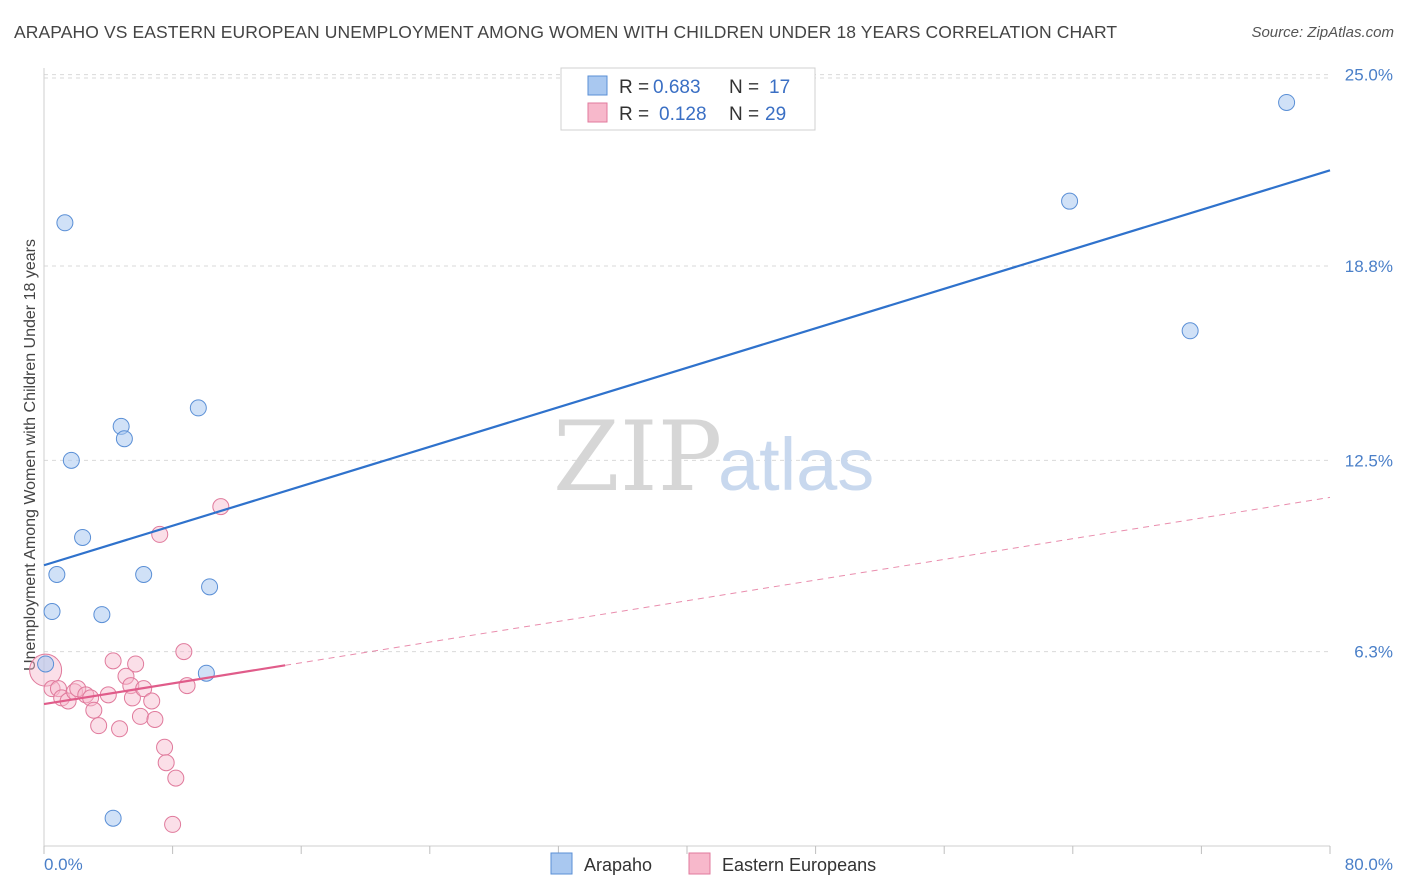  I want to click on watermark-zip: ZIP, so click(637, 457).